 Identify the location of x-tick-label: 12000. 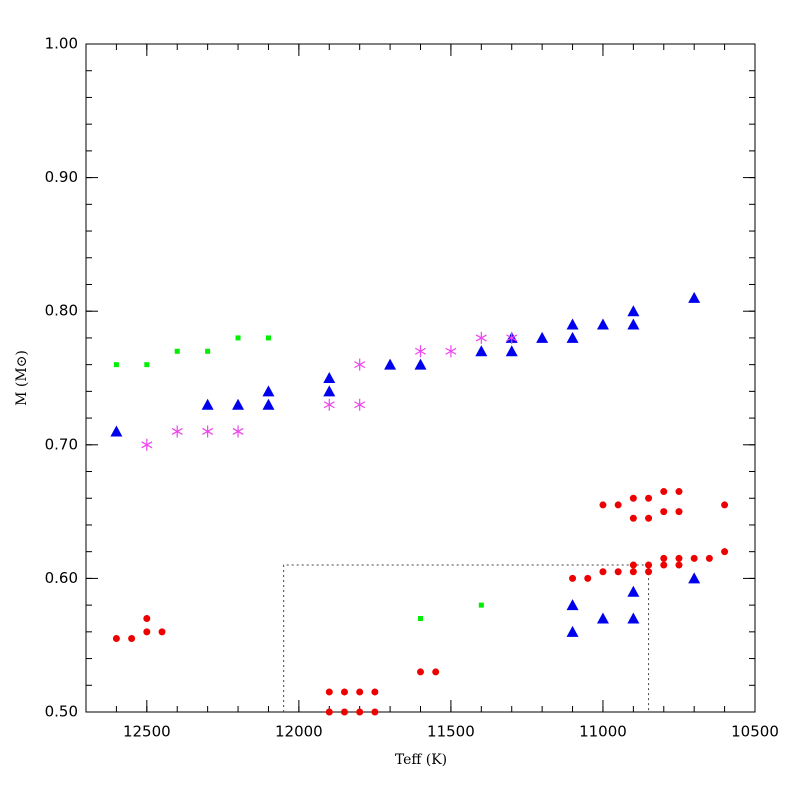
(299, 732).